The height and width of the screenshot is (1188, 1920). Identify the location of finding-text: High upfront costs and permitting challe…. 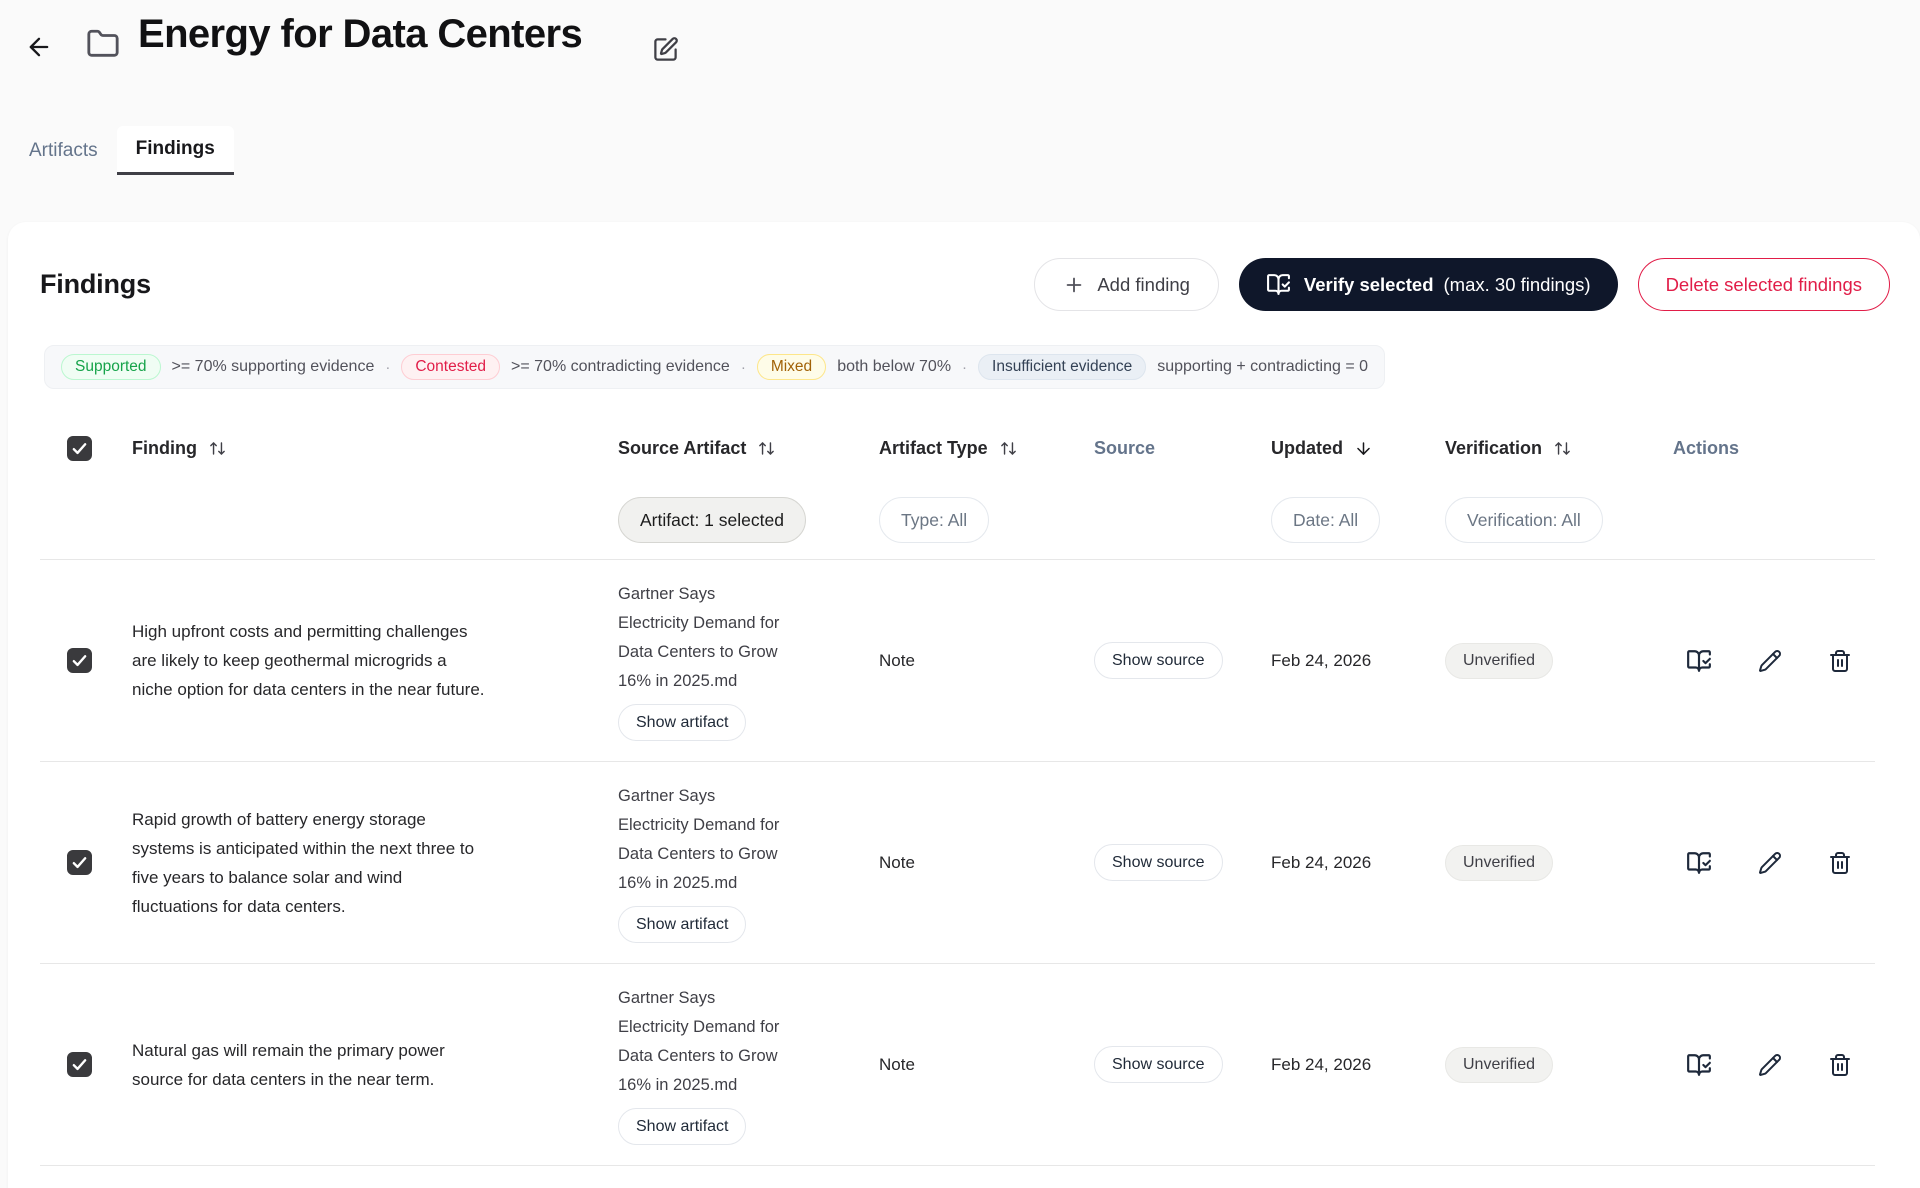
(308, 660).